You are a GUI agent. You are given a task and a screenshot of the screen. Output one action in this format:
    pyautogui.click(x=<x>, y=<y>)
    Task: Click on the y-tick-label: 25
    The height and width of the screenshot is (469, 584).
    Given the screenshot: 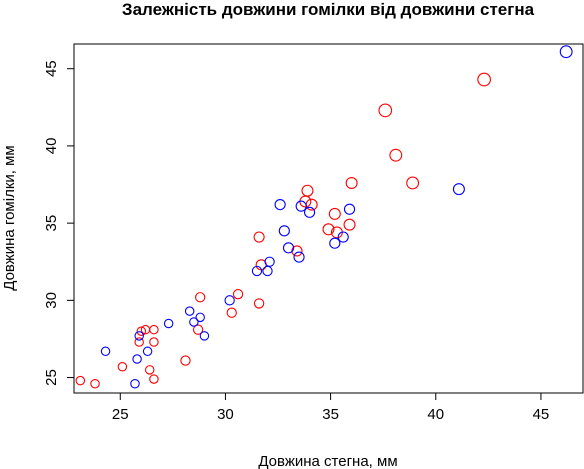 What is the action you would take?
    pyautogui.click(x=51, y=377)
    